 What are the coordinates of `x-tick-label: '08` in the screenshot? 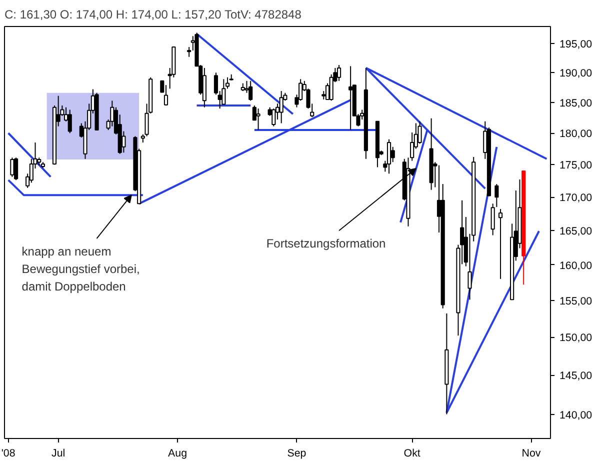 It's located at (8, 454).